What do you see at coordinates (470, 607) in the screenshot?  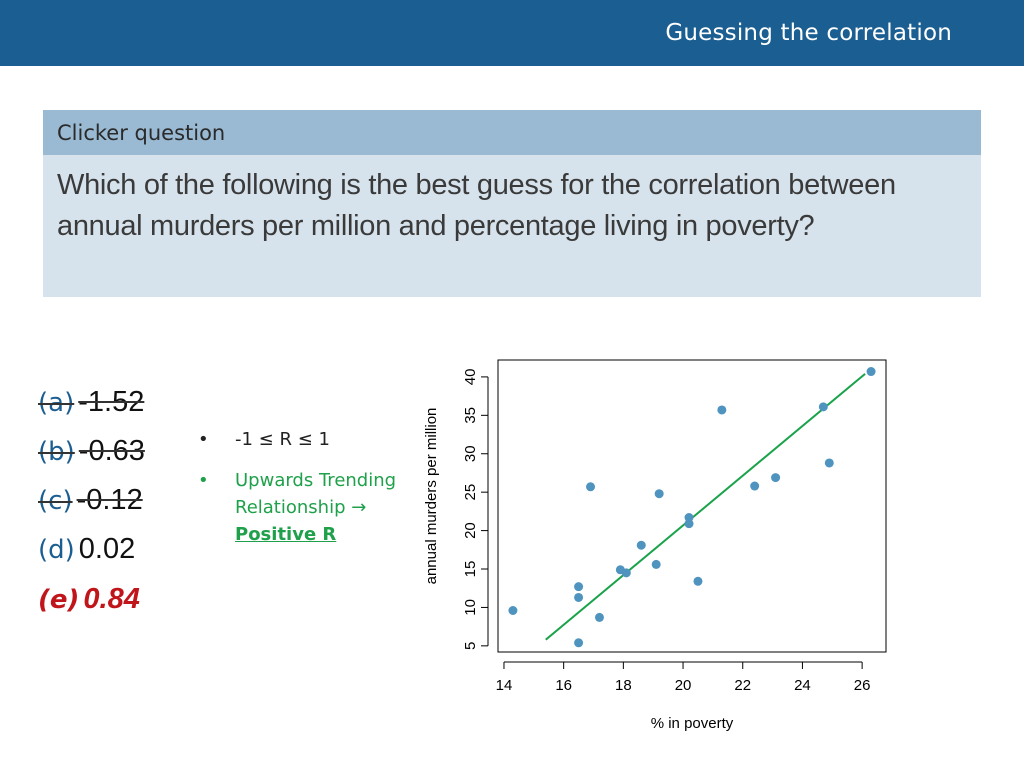 I see `y-tick-label: 10` at bounding box center [470, 607].